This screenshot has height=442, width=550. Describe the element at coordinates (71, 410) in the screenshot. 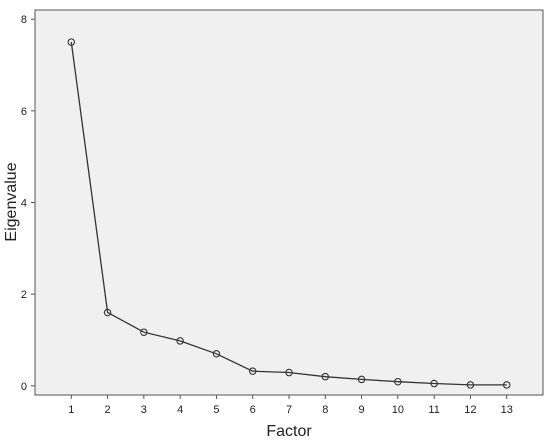

I see `x-tick-label: 1` at that location.